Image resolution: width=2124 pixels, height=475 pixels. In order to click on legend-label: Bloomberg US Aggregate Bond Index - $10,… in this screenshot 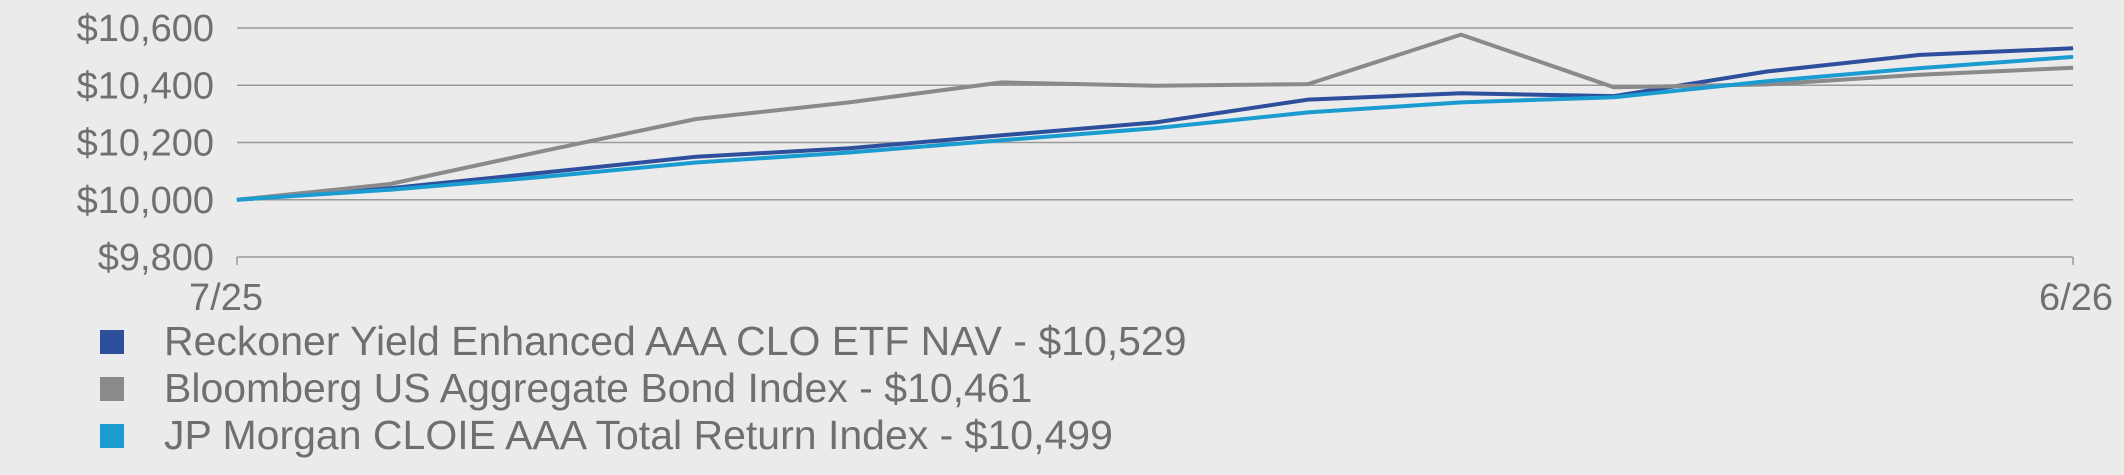, I will do `click(598, 388)`.